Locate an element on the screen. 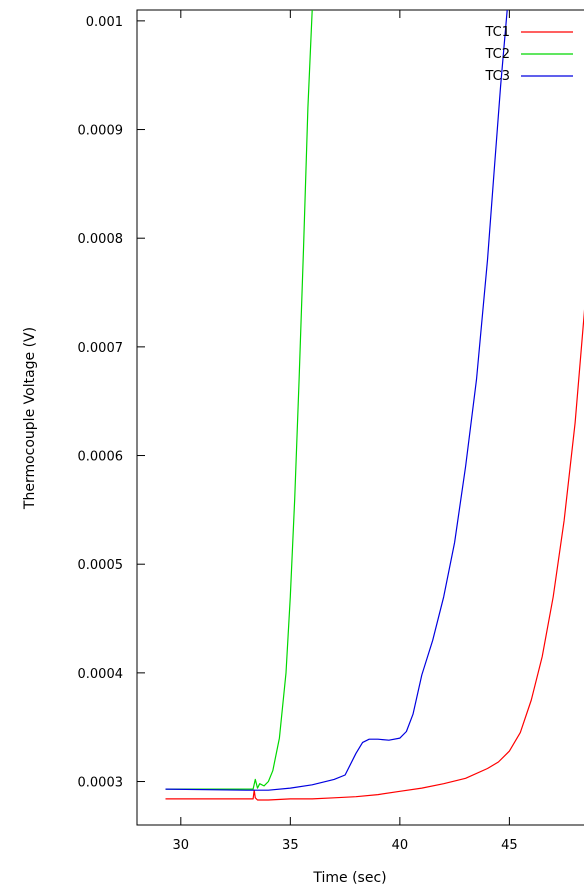 The height and width of the screenshot is (890, 584). y-tick-label: 0.0003 is located at coordinates (101, 783).